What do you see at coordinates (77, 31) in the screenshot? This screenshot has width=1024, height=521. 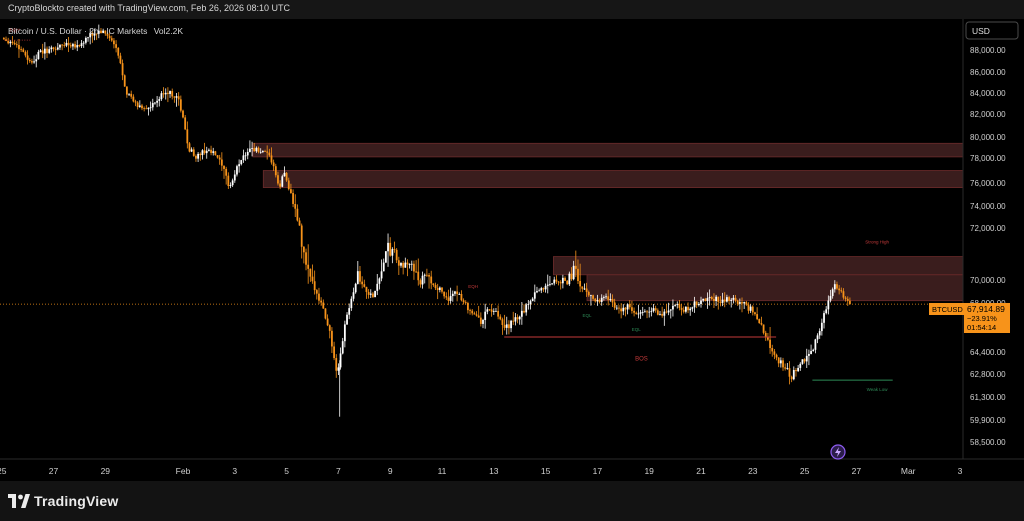 I see `legend-symbol-text: Bitcoin / U.S. Dollar · 2h · IC Markets` at bounding box center [77, 31].